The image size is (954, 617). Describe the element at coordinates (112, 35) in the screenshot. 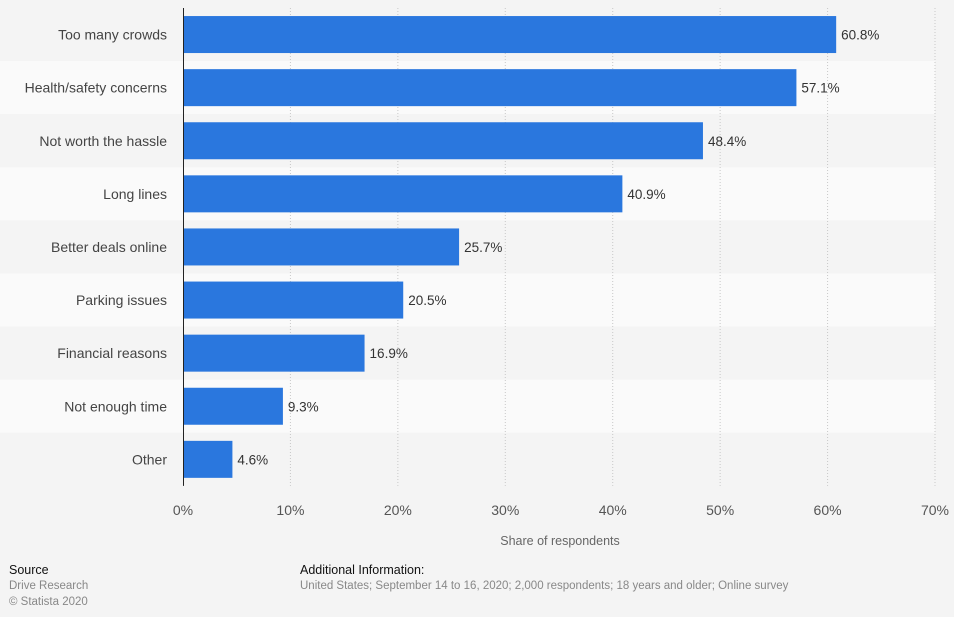

I see `category-label: Too many crowds` at that location.